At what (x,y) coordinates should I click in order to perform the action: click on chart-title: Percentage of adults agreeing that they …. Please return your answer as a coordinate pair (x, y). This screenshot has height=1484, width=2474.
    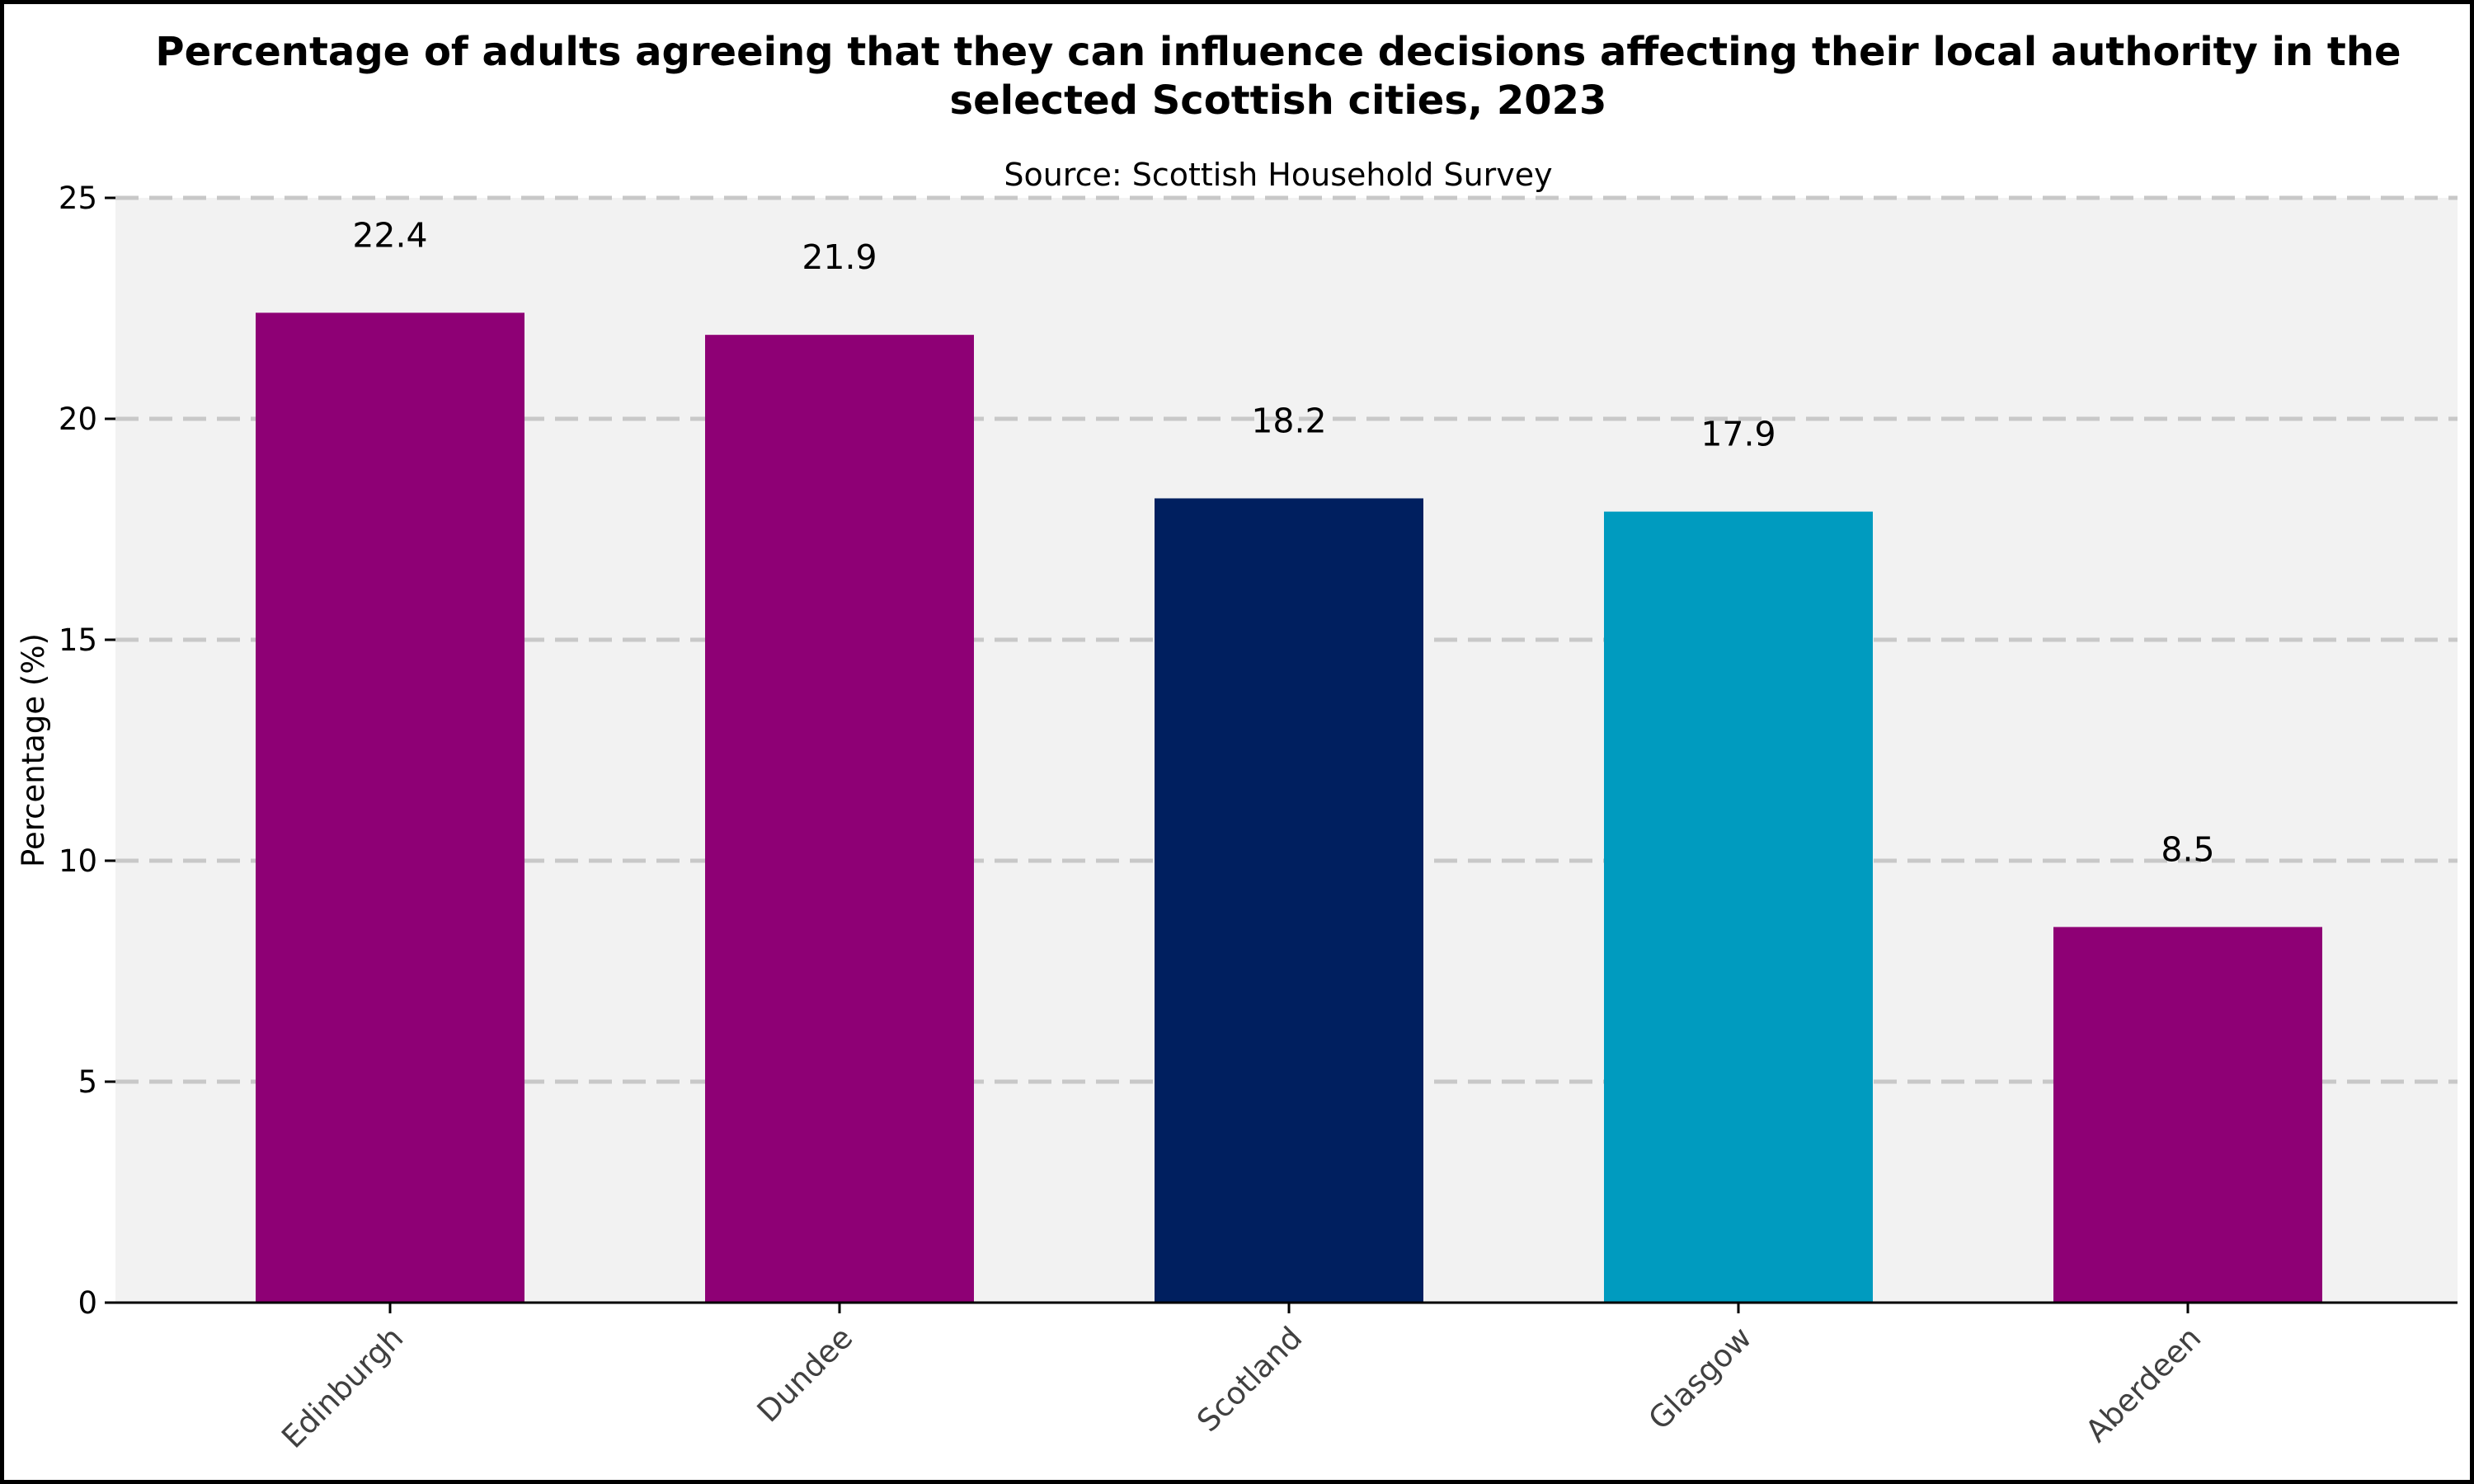
    Looking at the image, I should click on (1278, 76).